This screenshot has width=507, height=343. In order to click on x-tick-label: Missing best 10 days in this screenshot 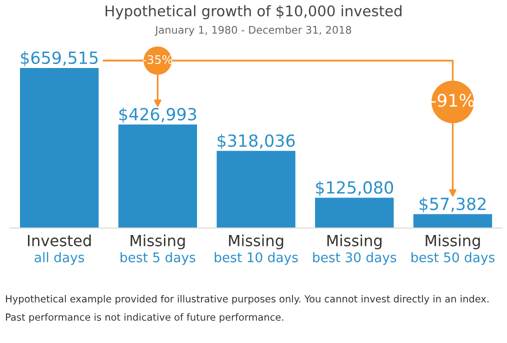, I will do `click(256, 249)`.